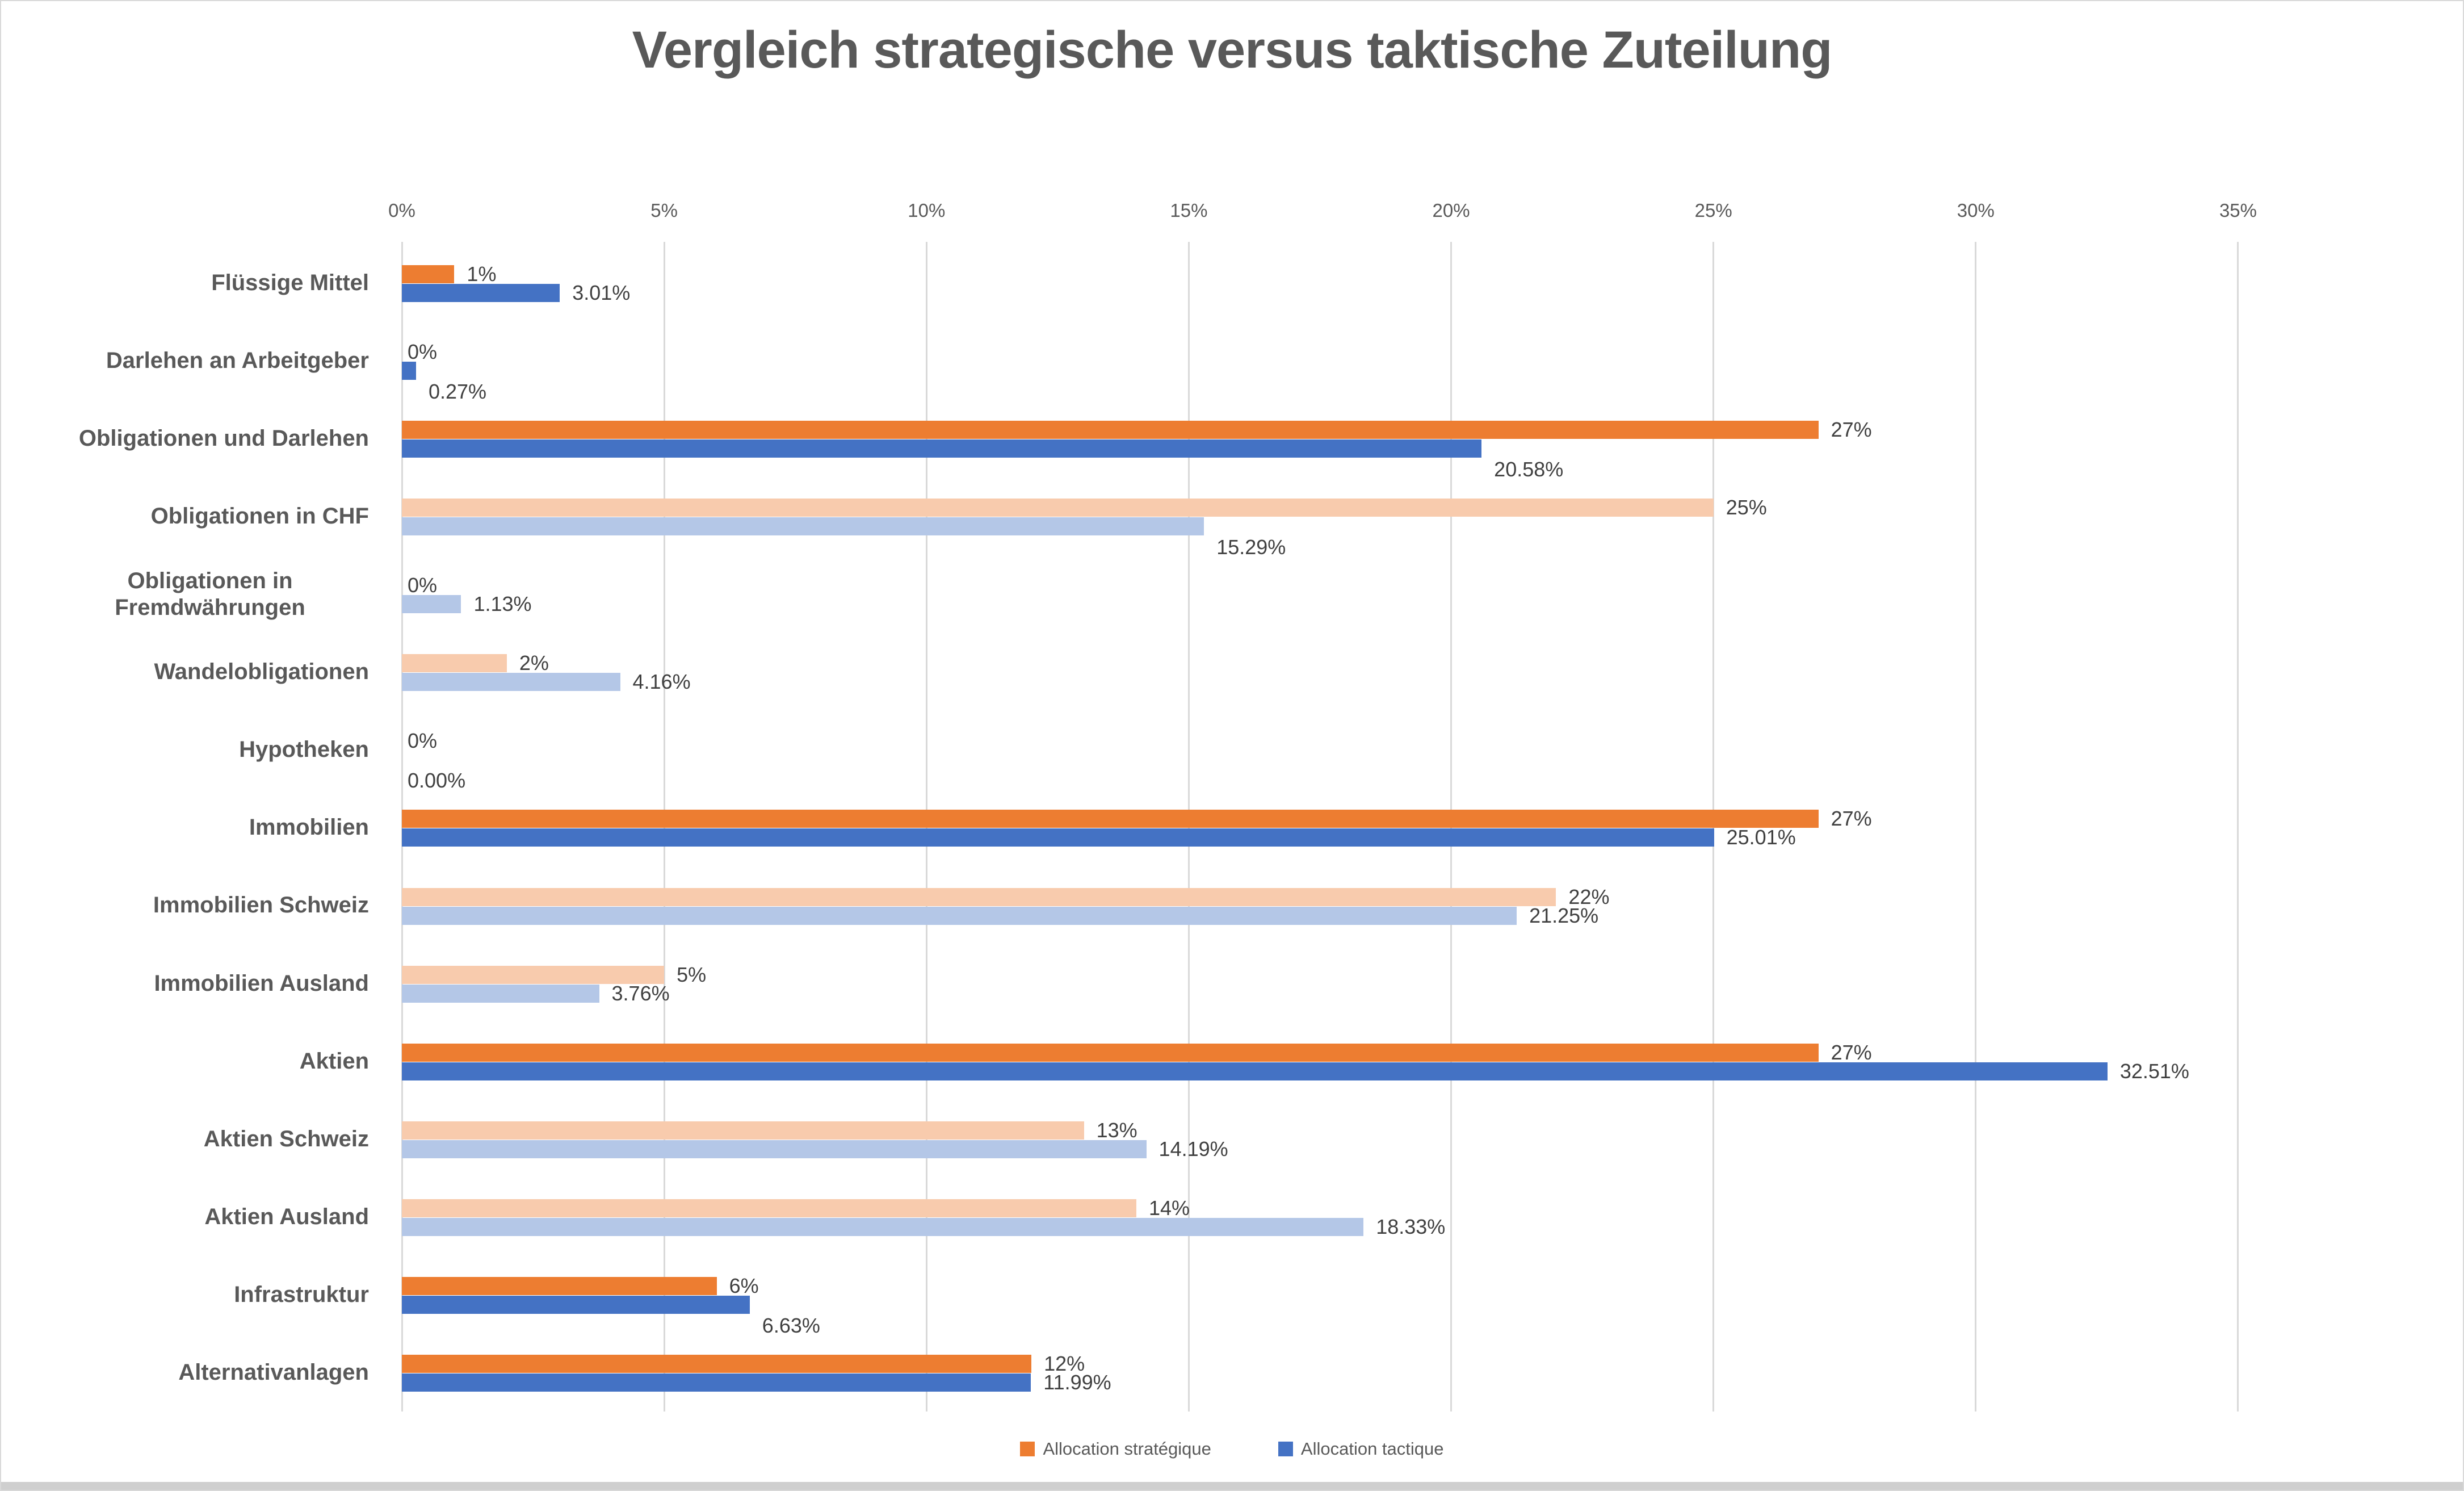 This screenshot has width=2464, height=1491. Describe the element at coordinates (286, 1216) in the screenshot. I see `category-label-text: Aktien Ausland` at that location.